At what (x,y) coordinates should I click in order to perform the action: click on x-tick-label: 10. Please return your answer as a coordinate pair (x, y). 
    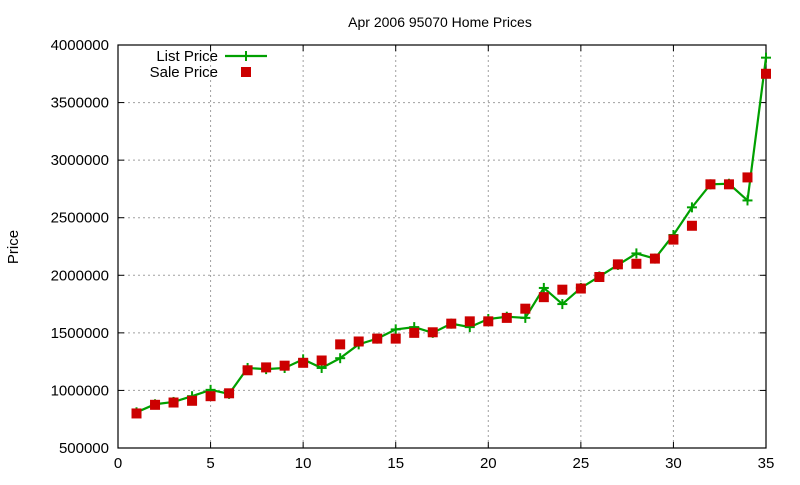
    Looking at the image, I should click on (303, 463).